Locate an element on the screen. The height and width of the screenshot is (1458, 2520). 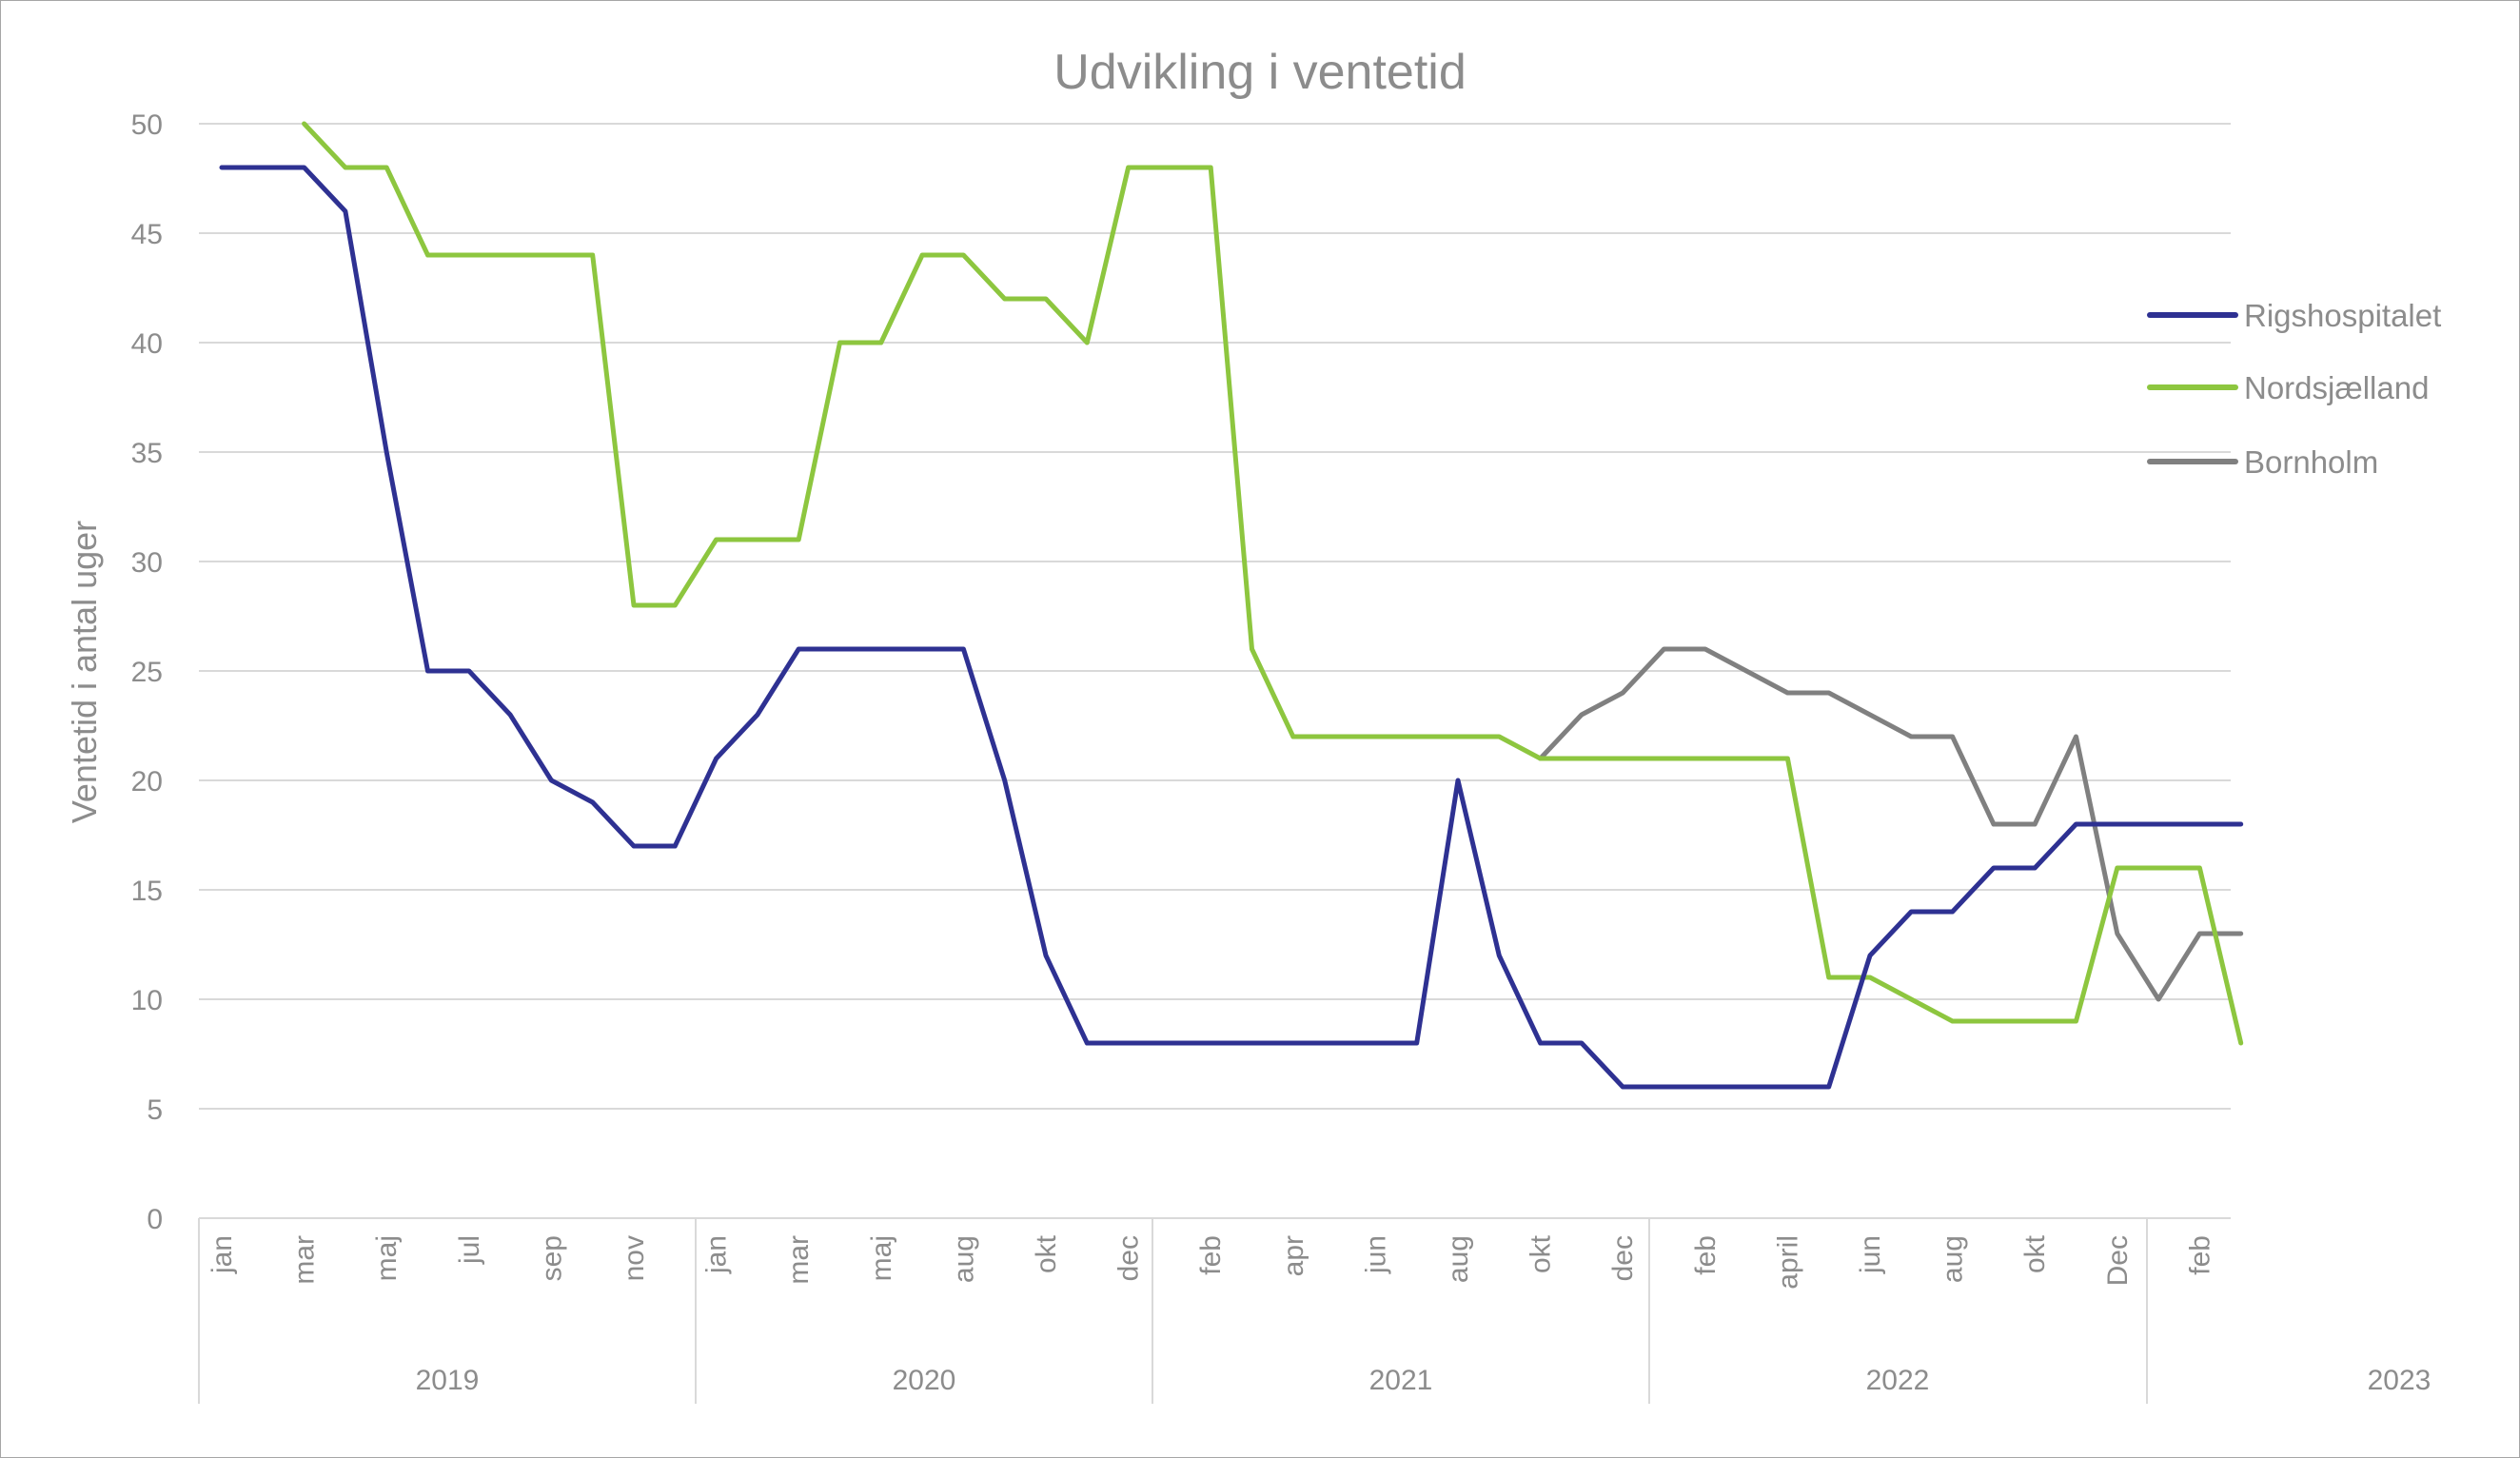
x-axis-year-labels: 2019 2020 2021 2022 2023 is located at coordinates (1314, 1311).